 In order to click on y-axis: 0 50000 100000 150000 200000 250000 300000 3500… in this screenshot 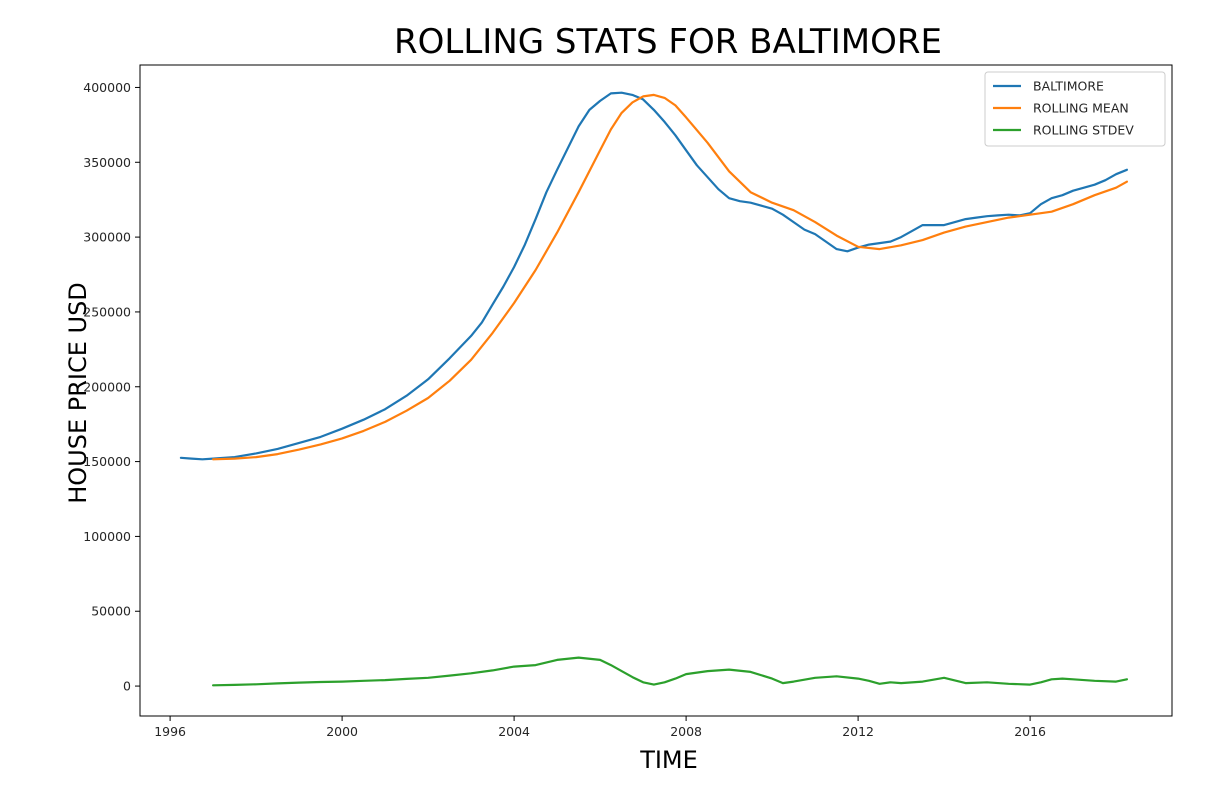, I will do `click(111, 387)`.